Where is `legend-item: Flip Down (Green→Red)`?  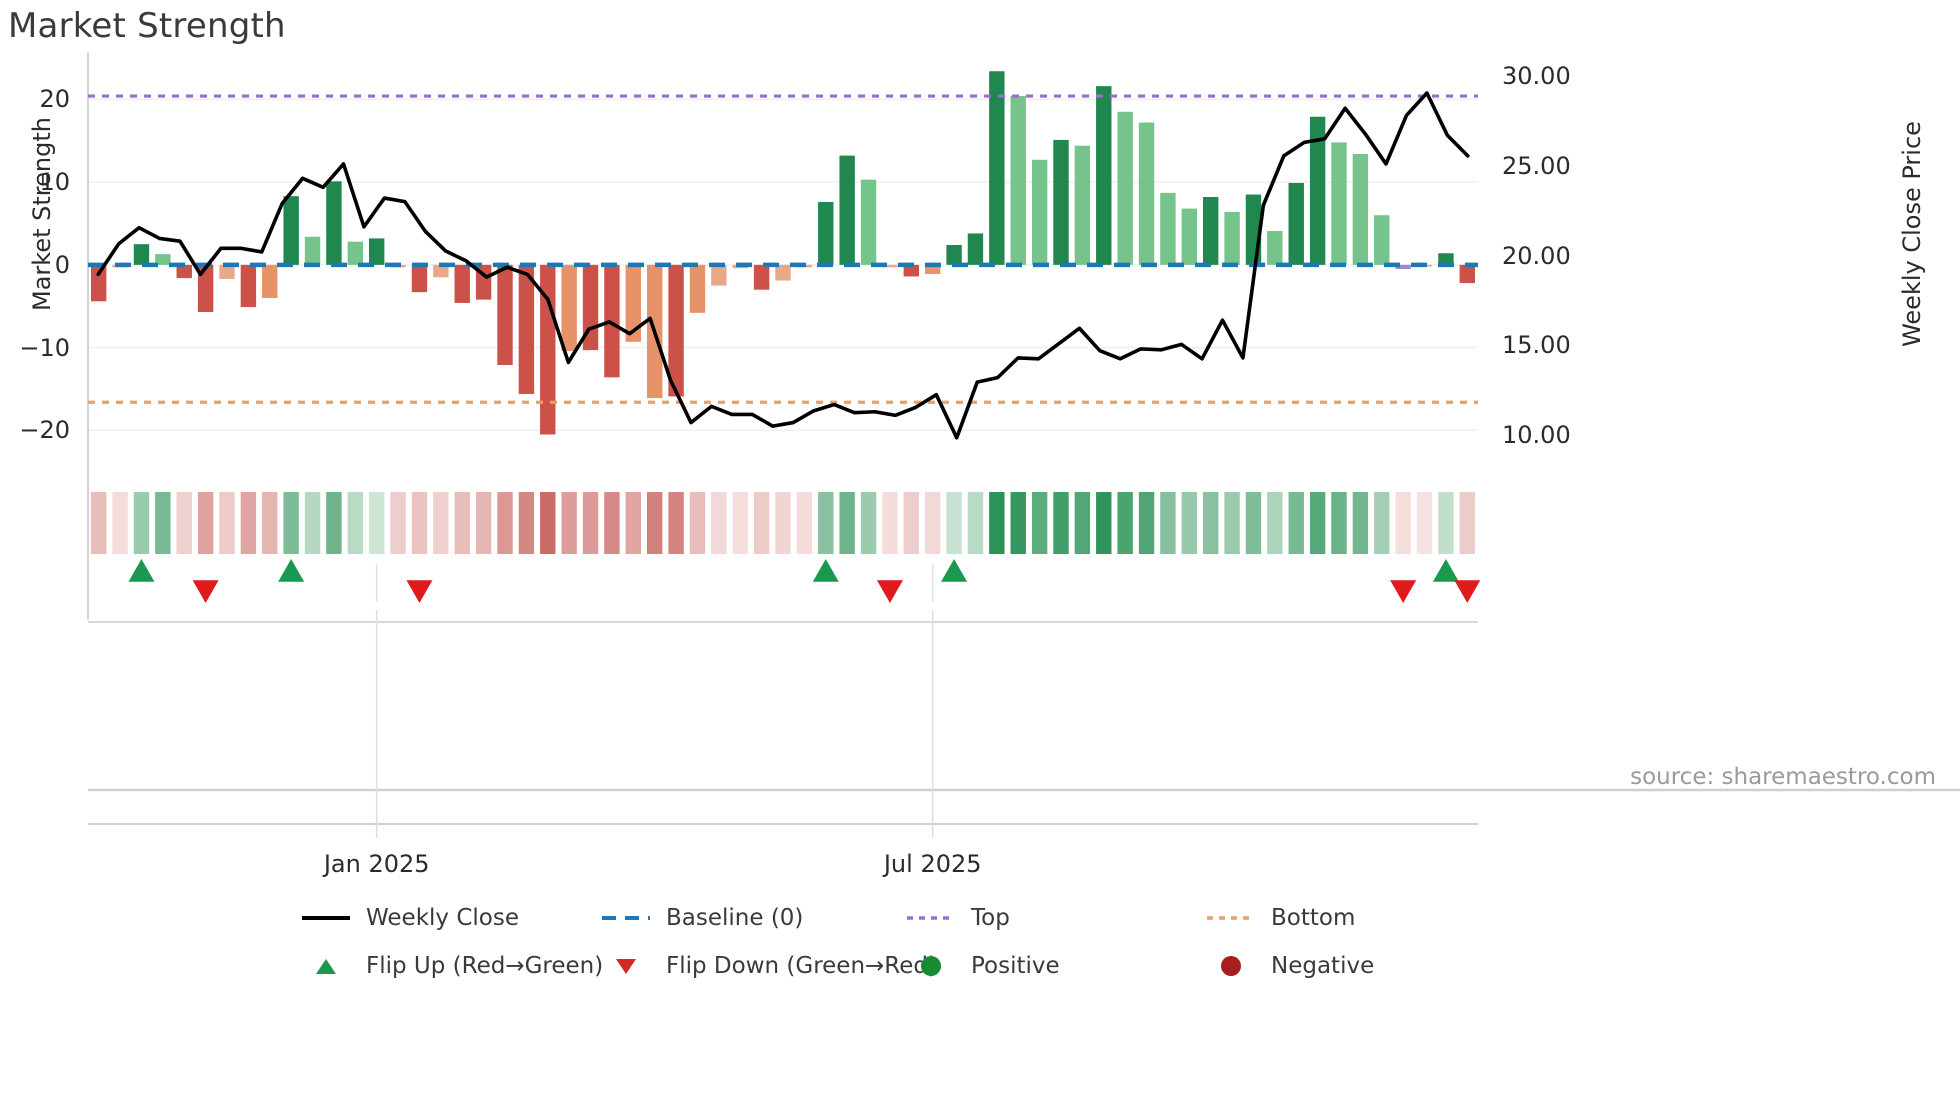 legend-item: Flip Down (Green→Red) is located at coordinates (768, 966).